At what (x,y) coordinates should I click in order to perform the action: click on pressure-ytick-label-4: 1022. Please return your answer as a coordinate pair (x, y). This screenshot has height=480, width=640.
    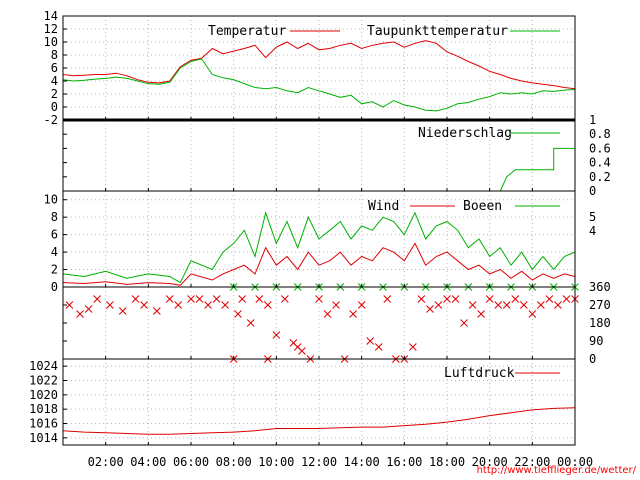
    Looking at the image, I should click on (43, 381).